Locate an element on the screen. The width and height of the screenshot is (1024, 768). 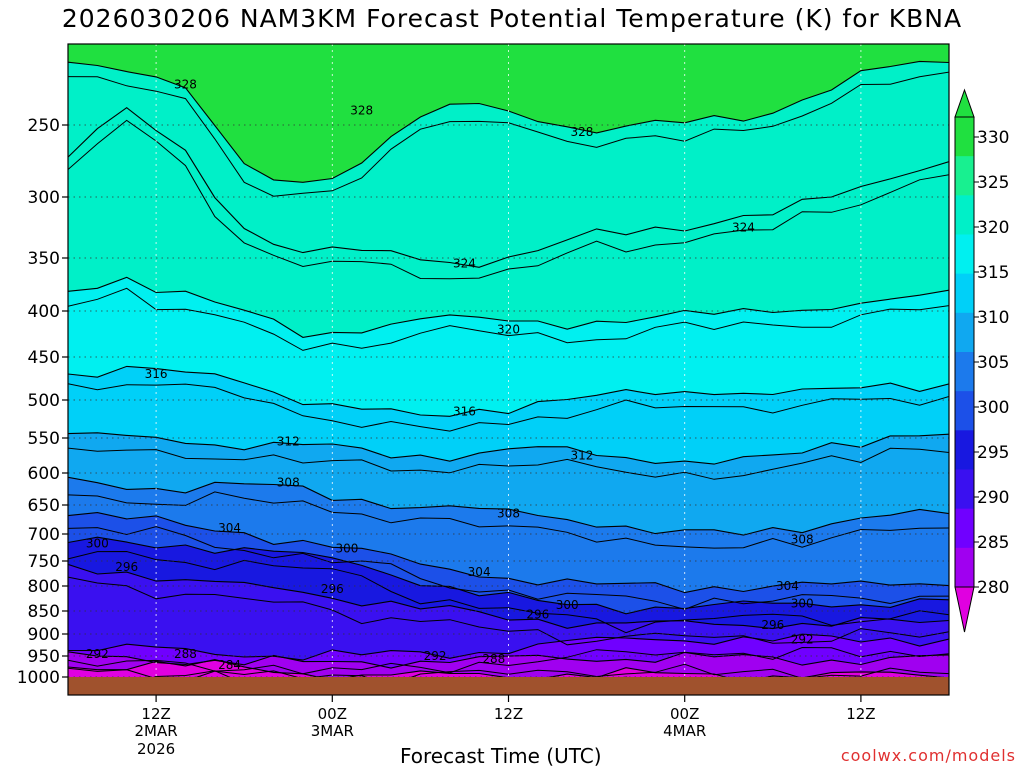
y-tick-label: 650 is located at coordinates (44, 506).